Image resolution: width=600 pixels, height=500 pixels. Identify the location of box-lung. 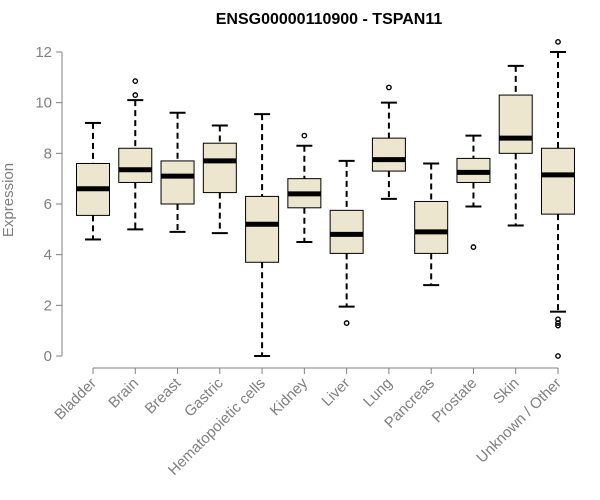
(388, 142).